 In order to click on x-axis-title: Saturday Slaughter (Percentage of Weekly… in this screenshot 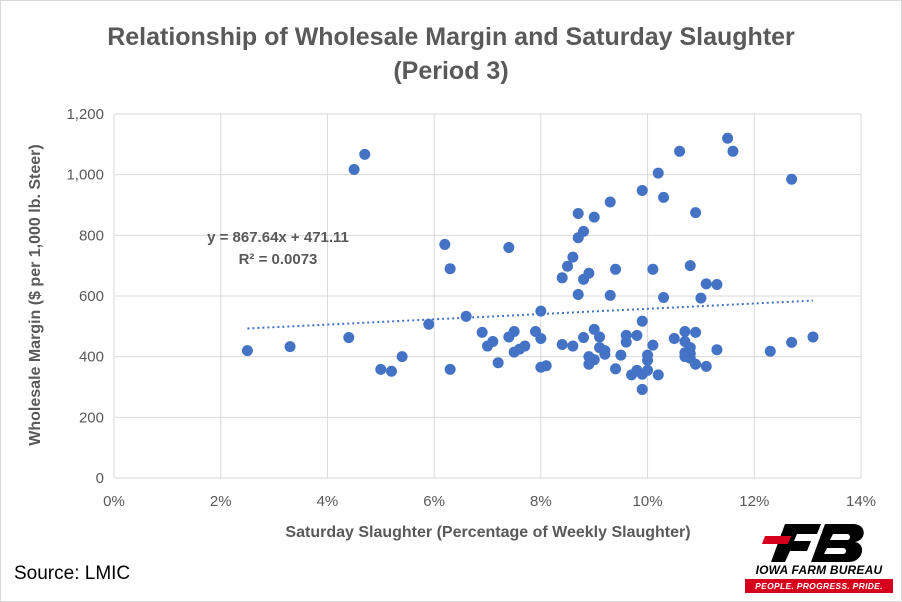, I will do `click(487, 532)`.